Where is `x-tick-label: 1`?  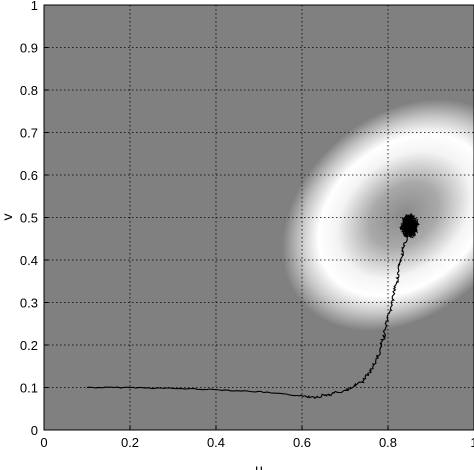
x-tick-label: 1 is located at coordinates (472, 442).